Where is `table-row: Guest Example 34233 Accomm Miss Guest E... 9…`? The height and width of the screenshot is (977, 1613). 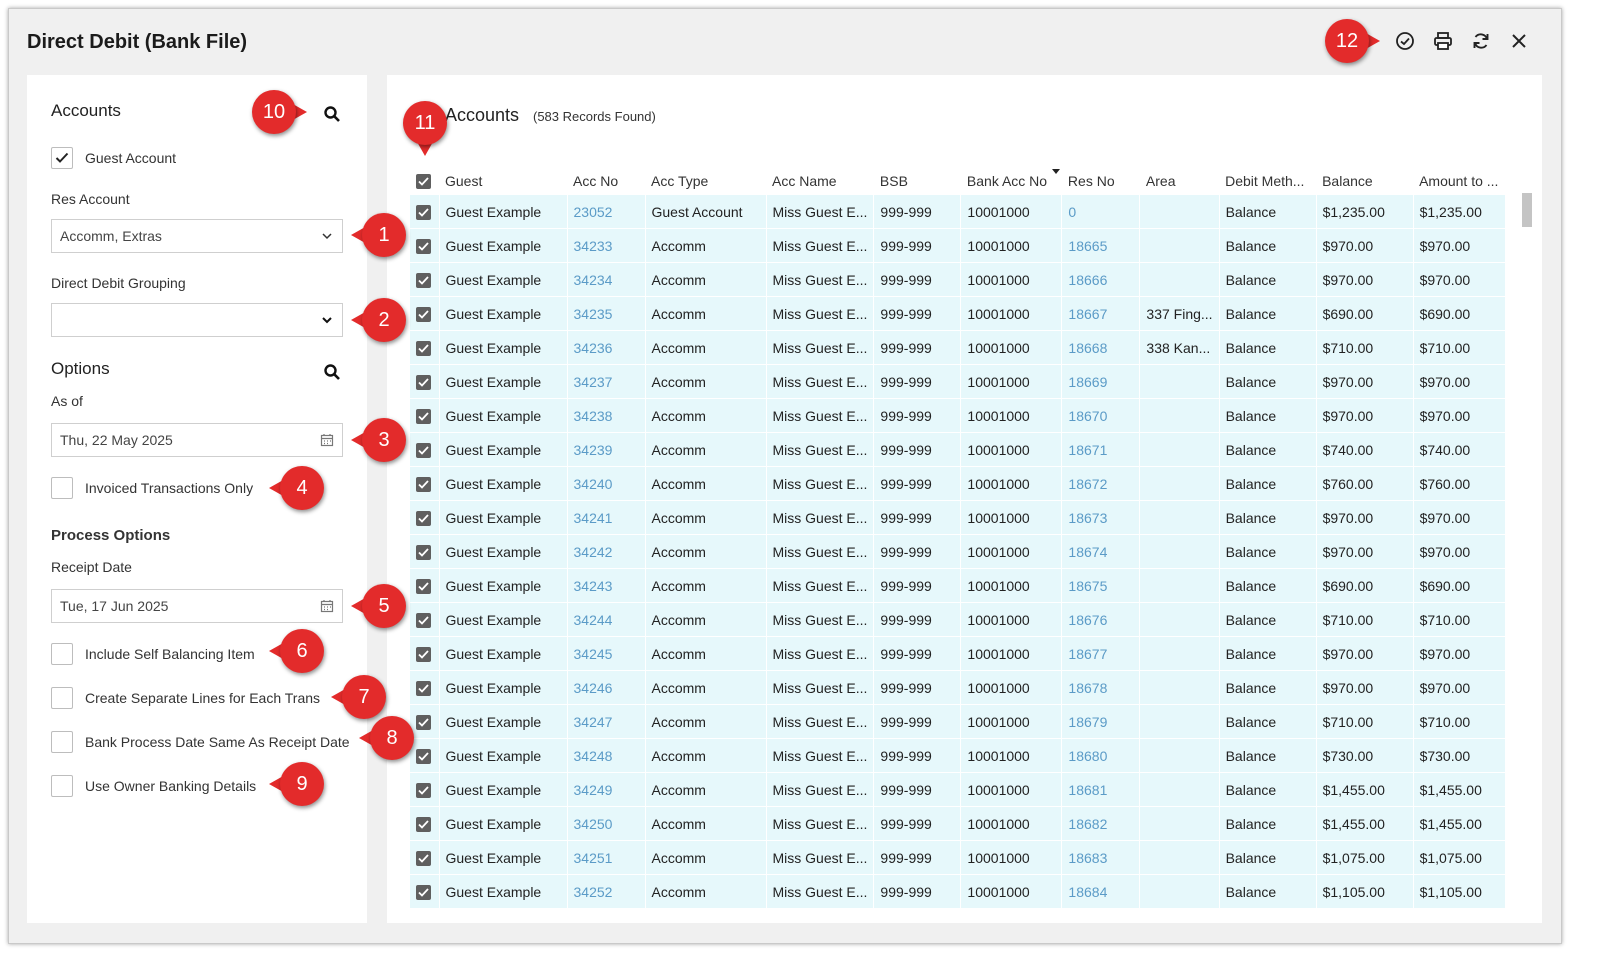 table-row: Guest Example 34233 Accomm Miss Guest E... 9… is located at coordinates (958, 245).